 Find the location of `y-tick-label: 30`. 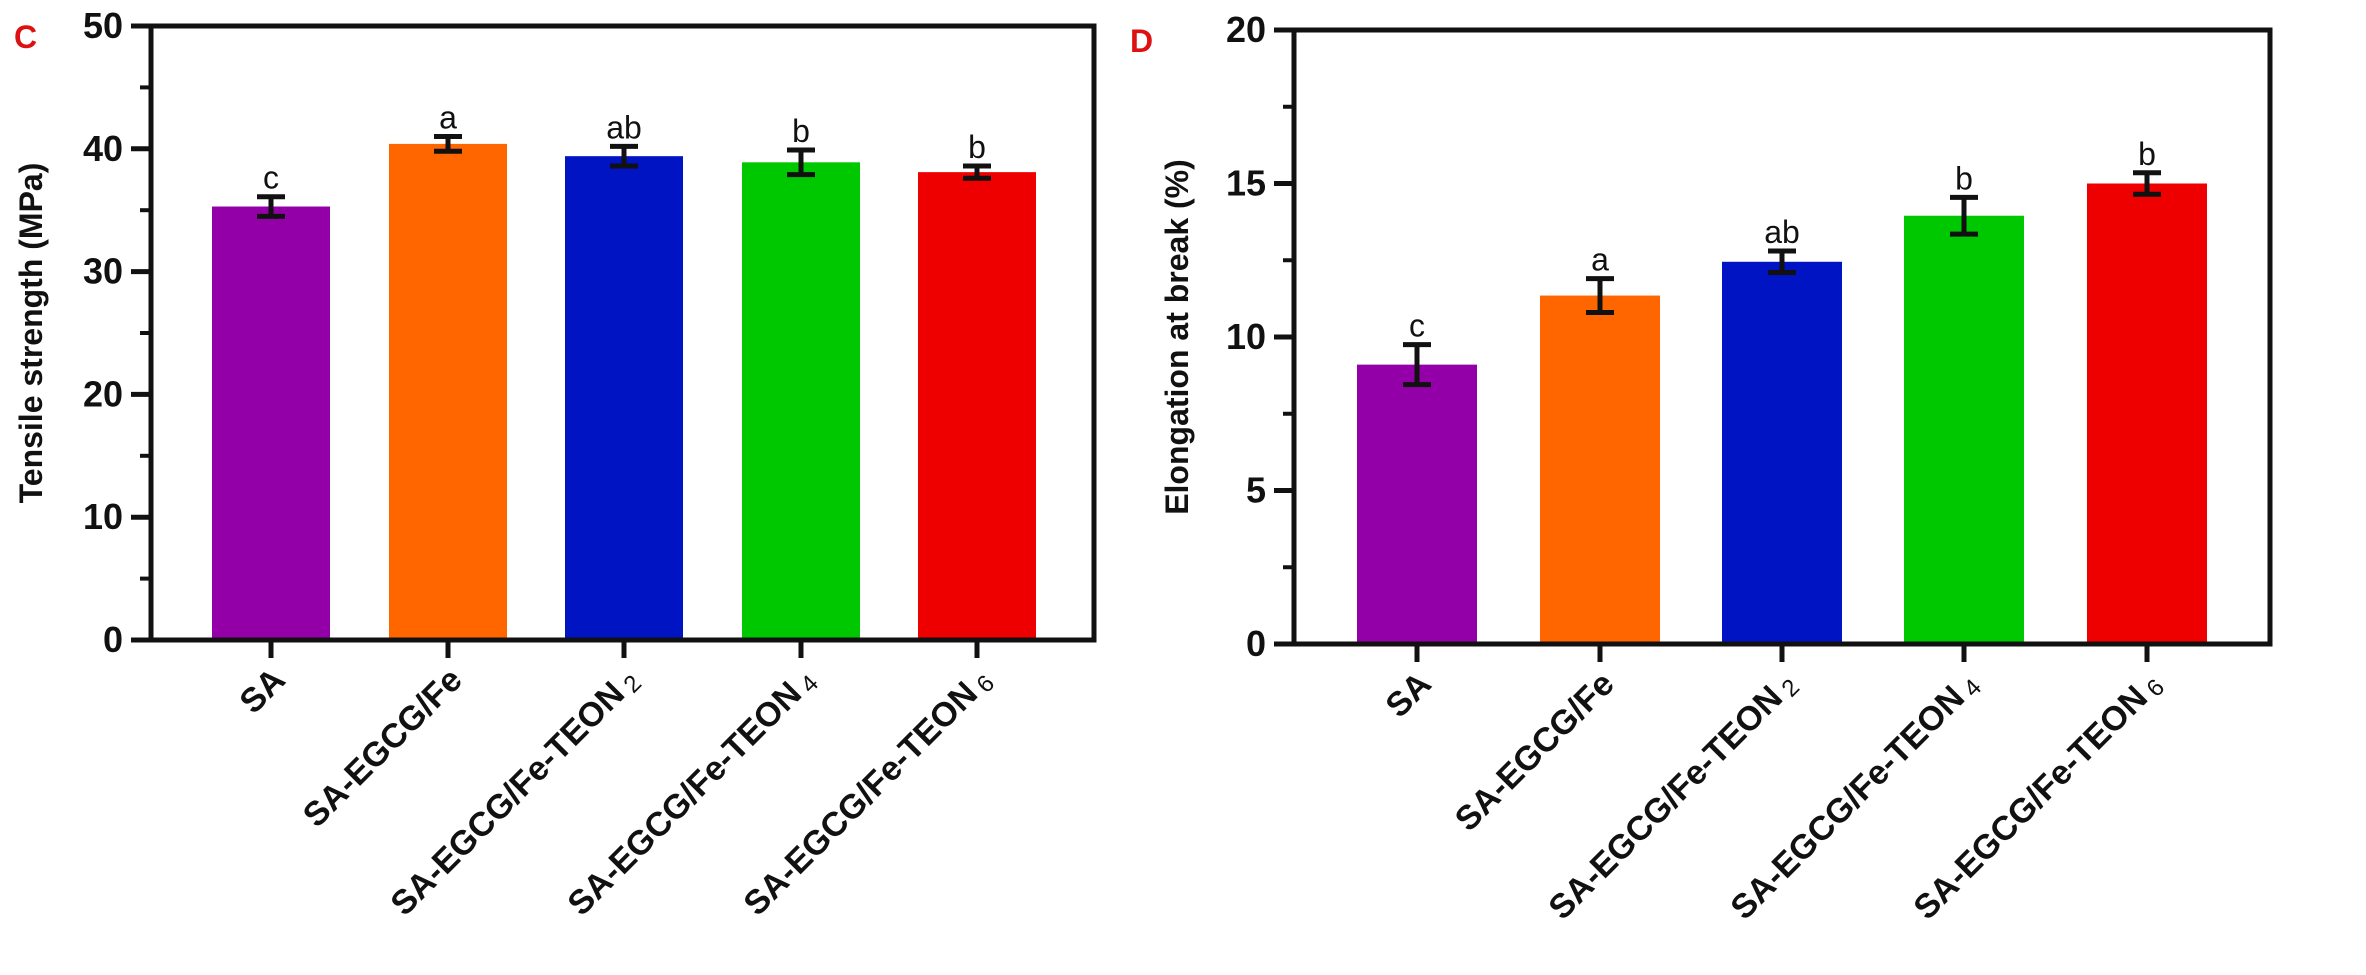

y-tick-label: 30 is located at coordinates (103, 271).